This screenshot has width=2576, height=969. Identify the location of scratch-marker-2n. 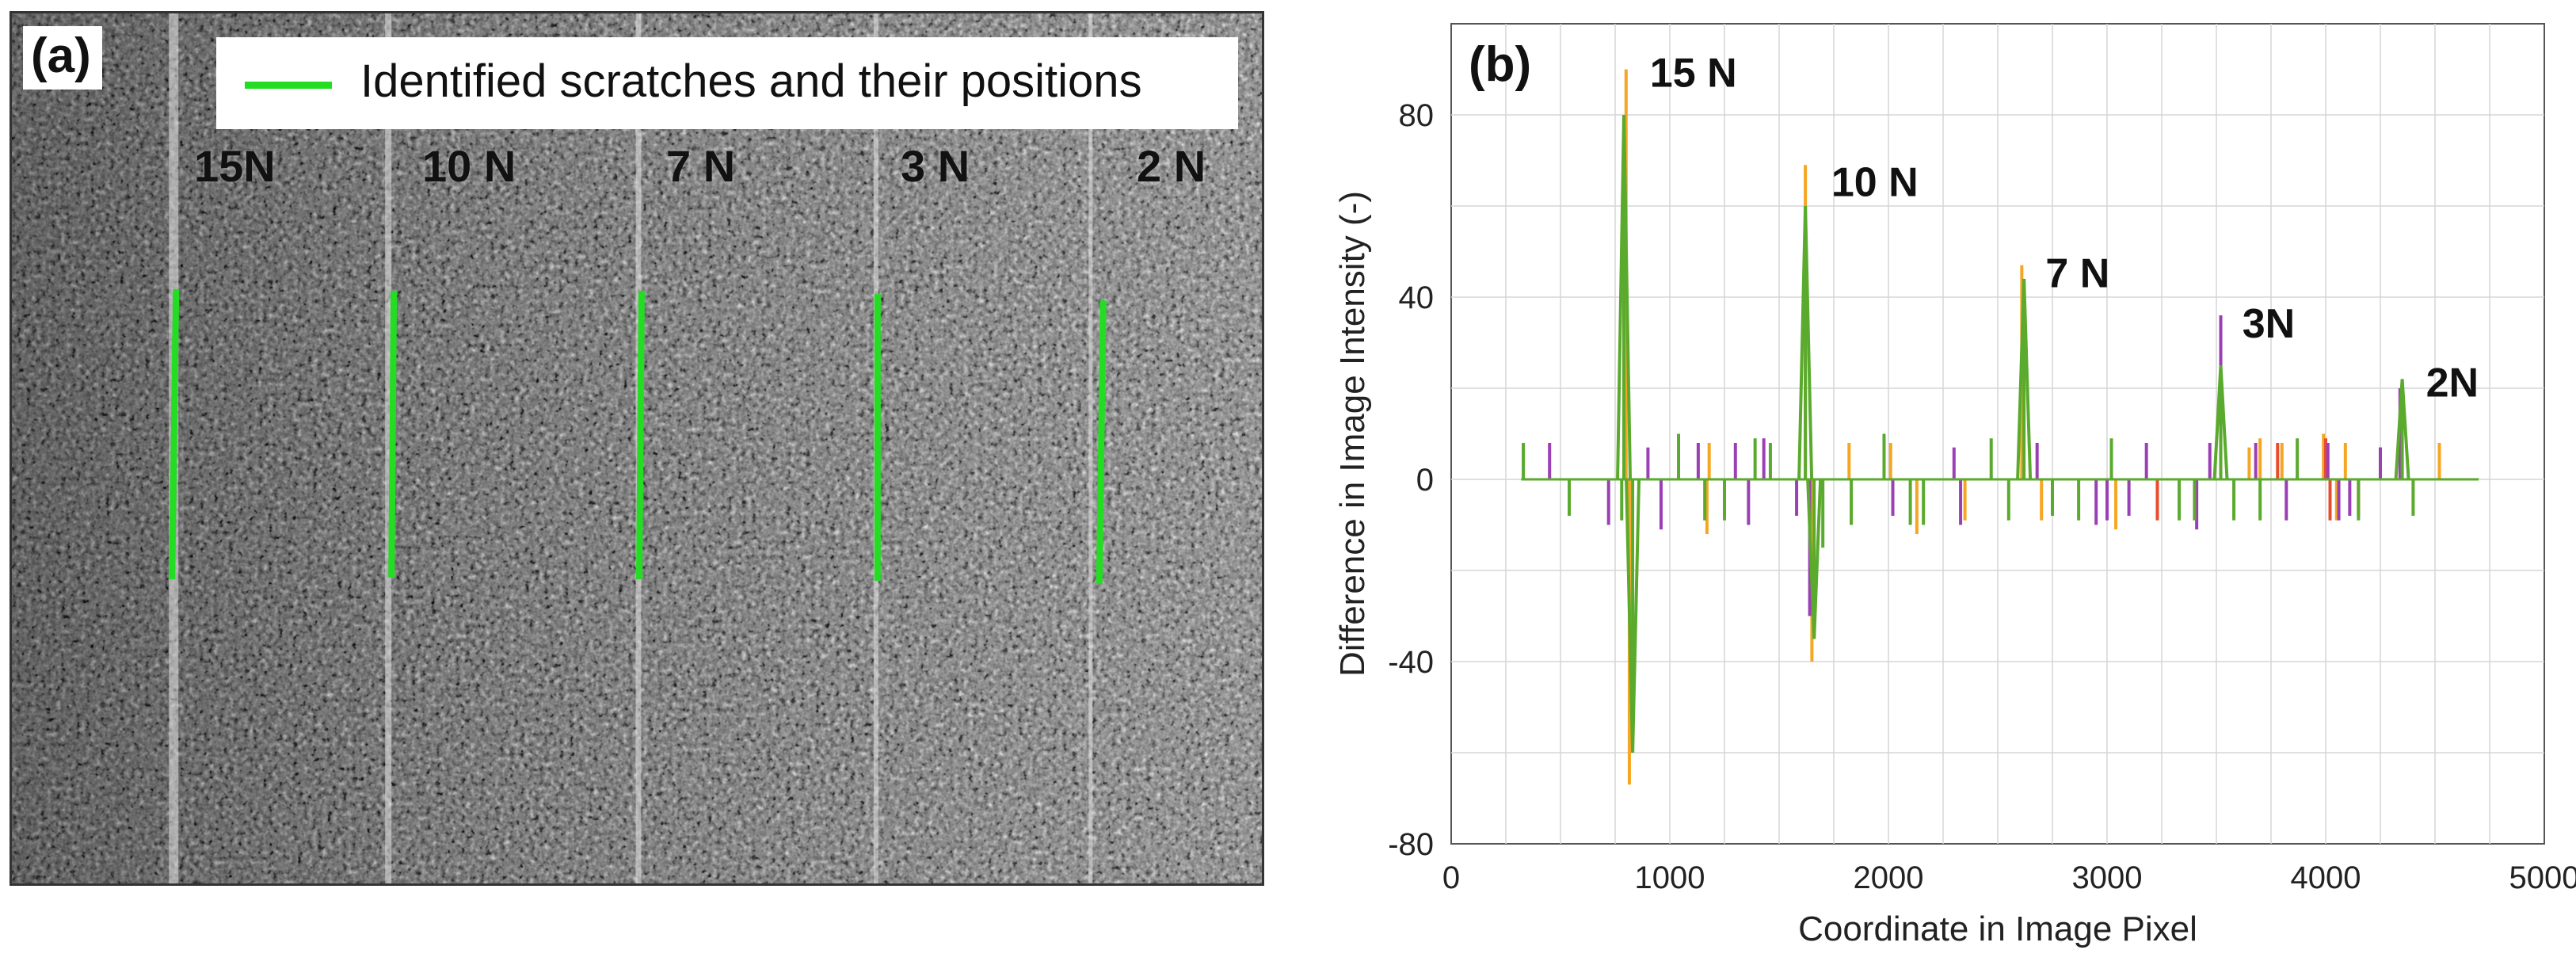
(1101, 442).